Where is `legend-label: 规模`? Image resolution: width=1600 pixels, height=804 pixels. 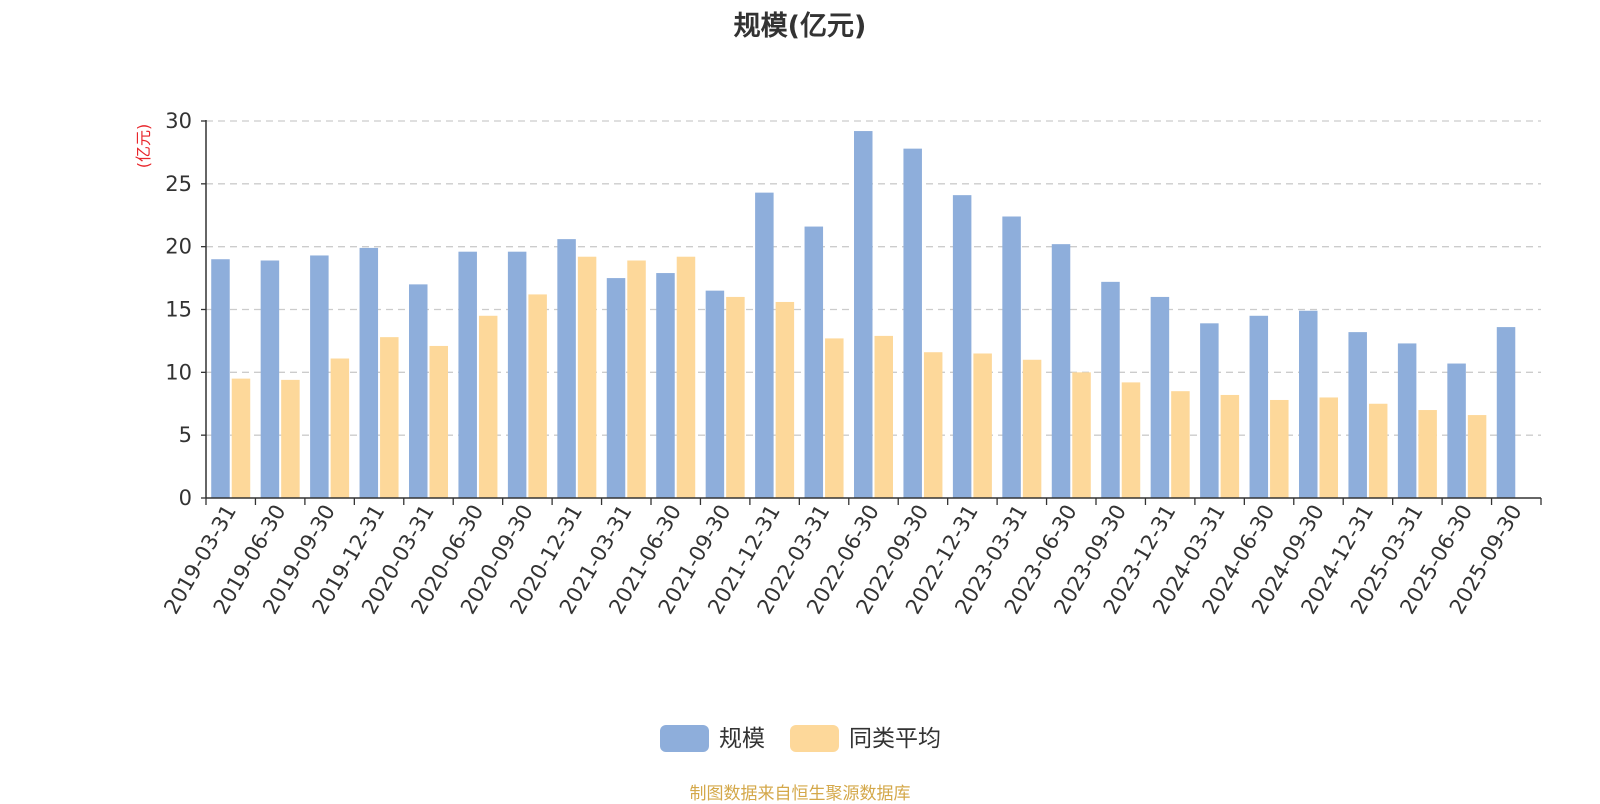 legend-label: 规模 is located at coordinates (742, 739).